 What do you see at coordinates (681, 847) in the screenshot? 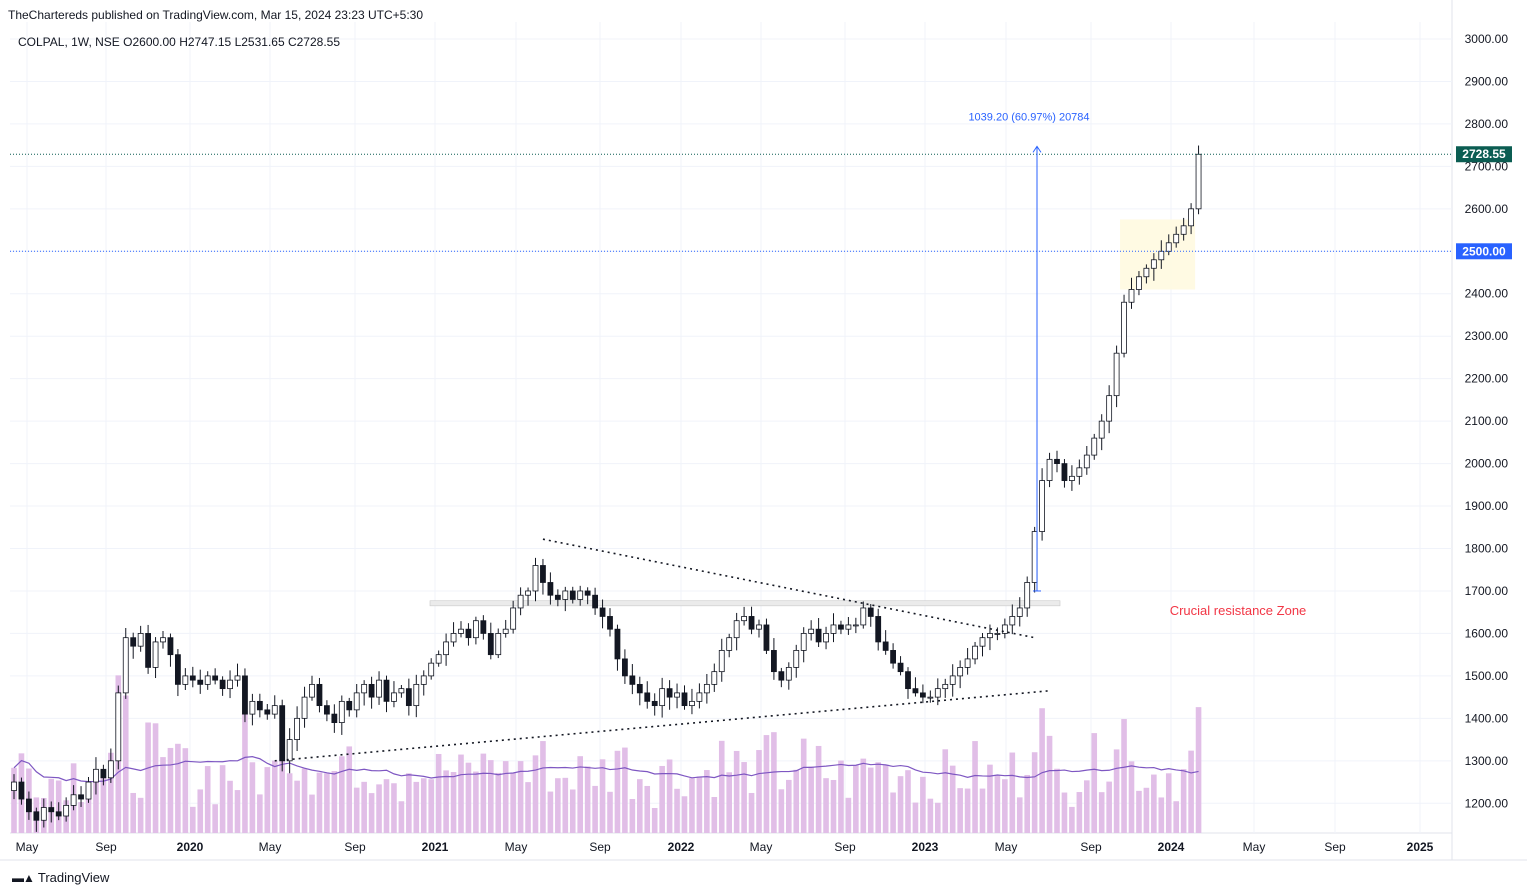
I see `x-tick-label: 2022` at bounding box center [681, 847].